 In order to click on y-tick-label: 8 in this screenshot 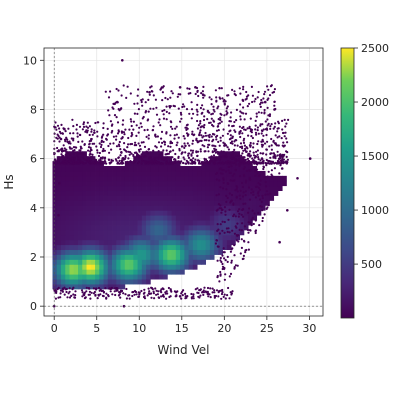, I will do `click(33, 109)`.